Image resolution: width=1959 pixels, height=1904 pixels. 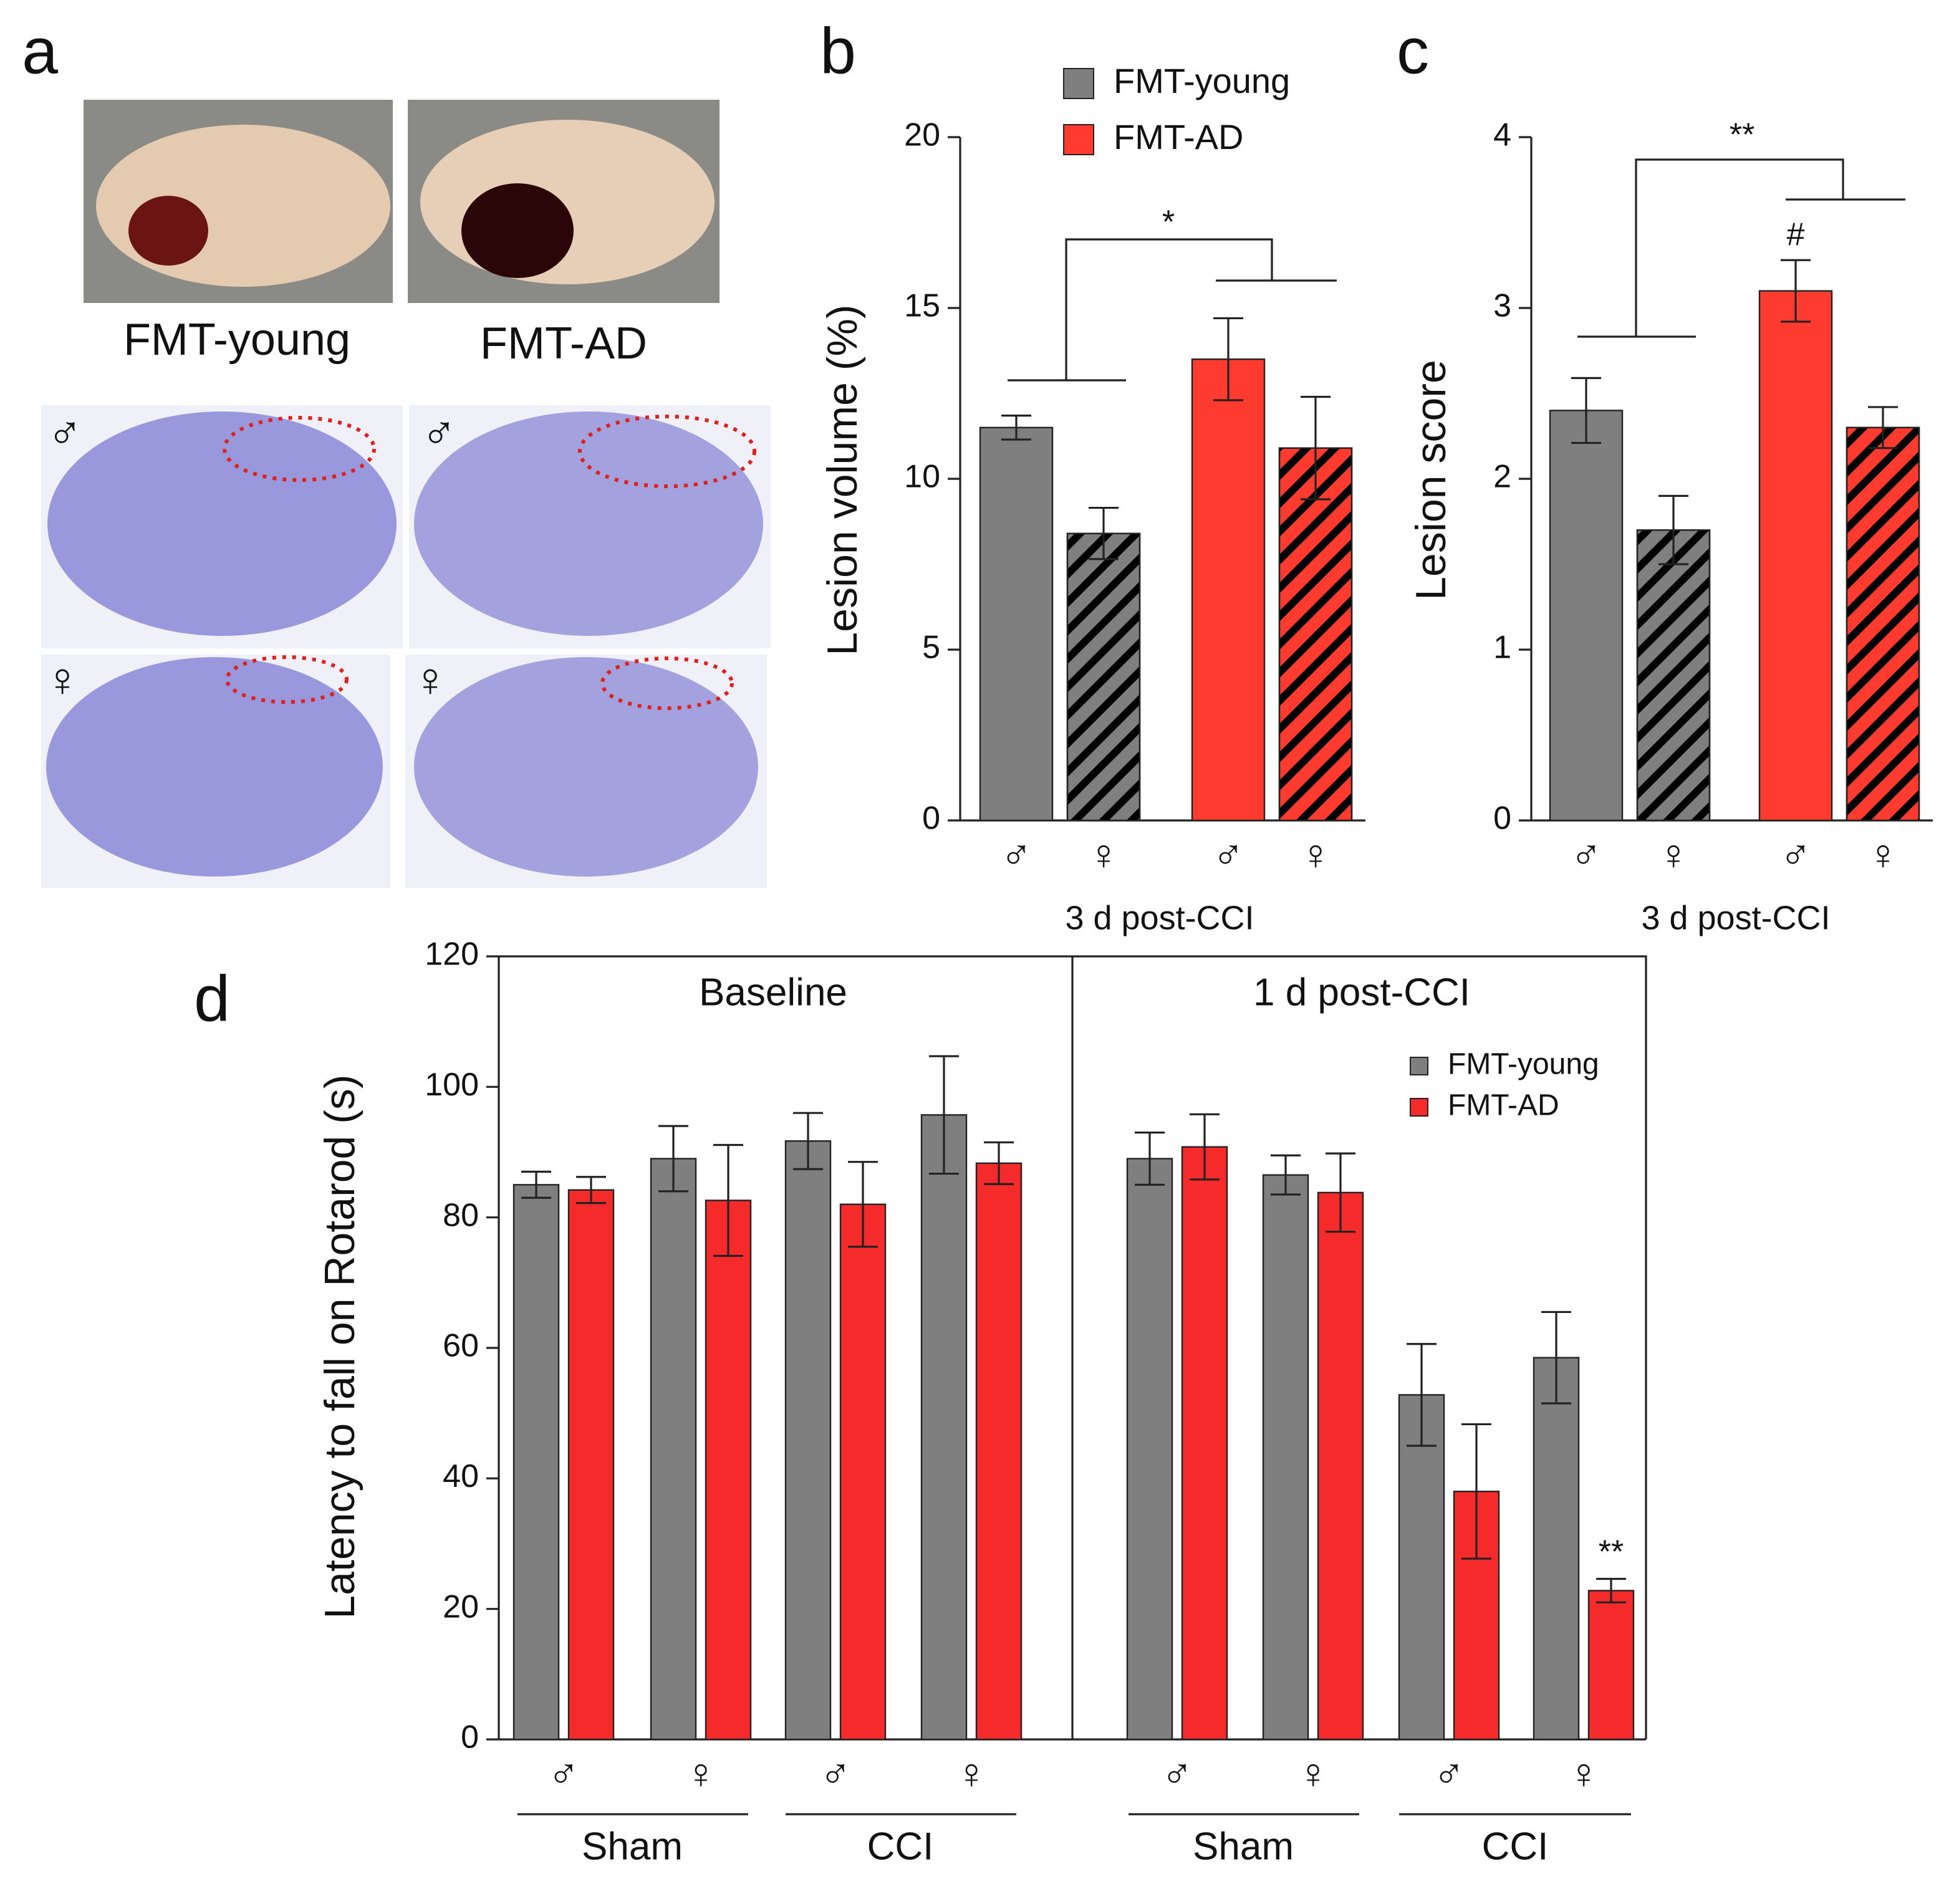 What do you see at coordinates (452, 1085) in the screenshot?
I see `y-tick-label: 100` at bounding box center [452, 1085].